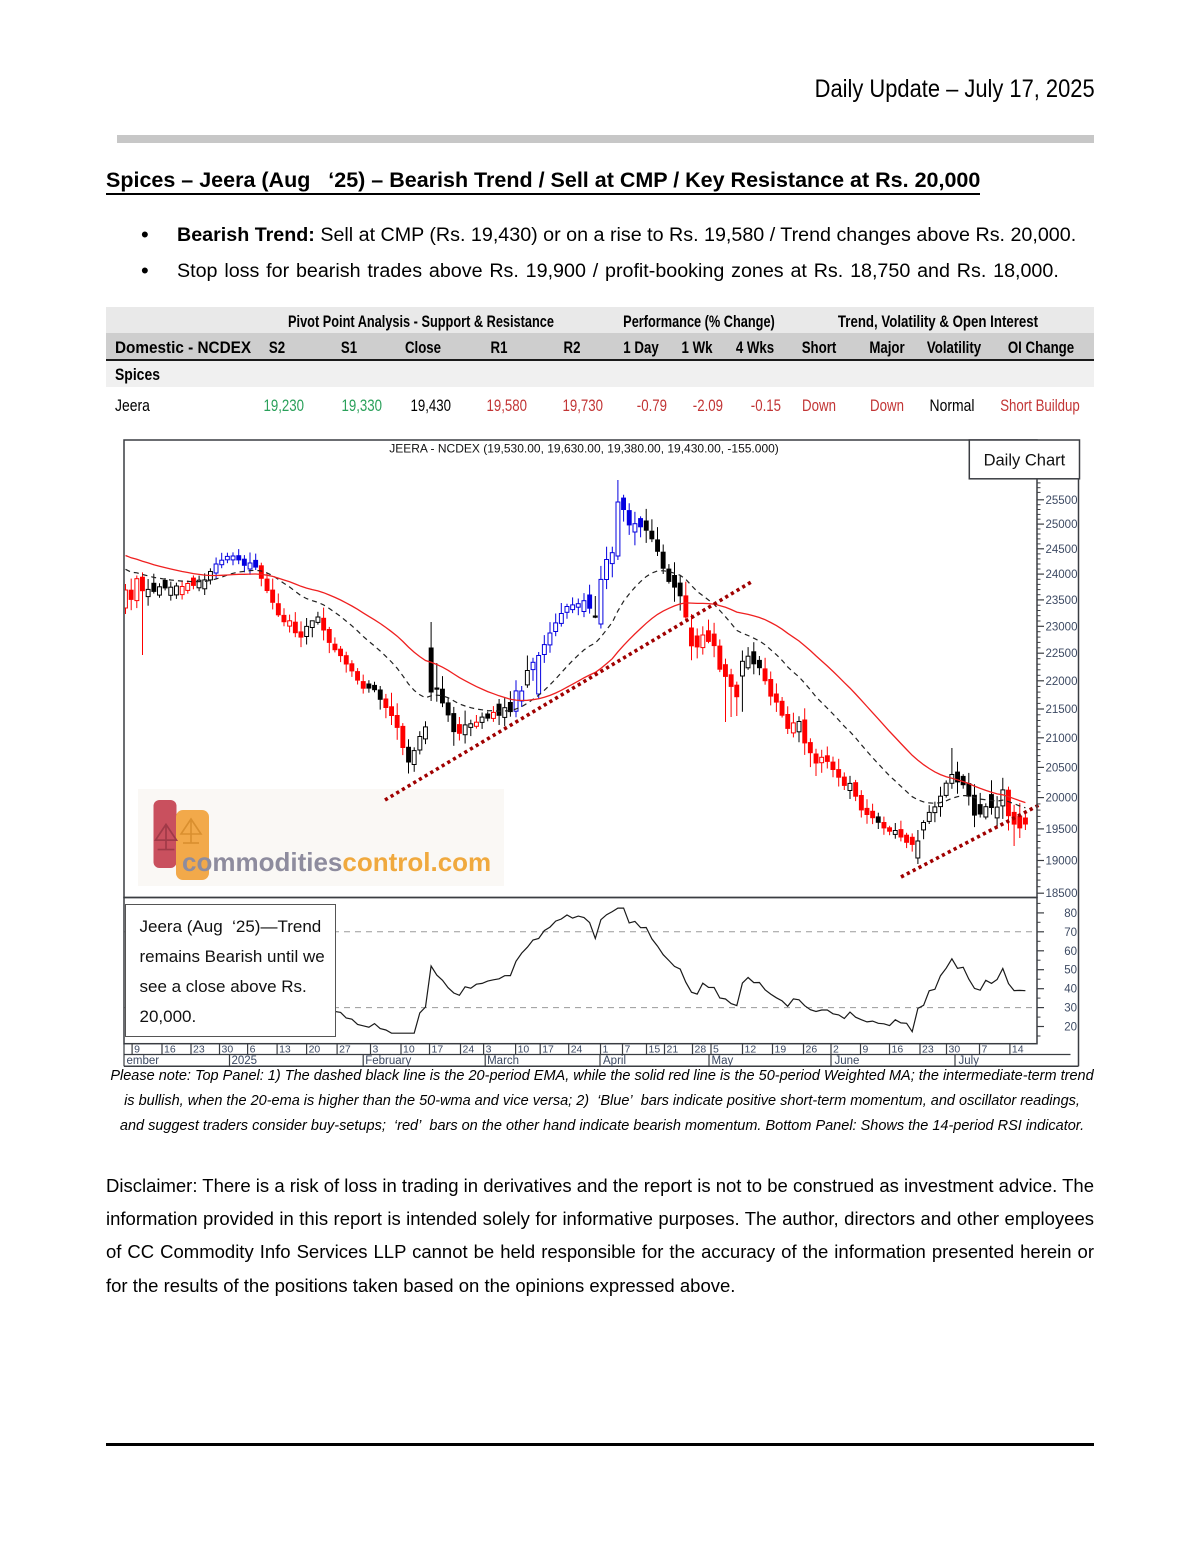 The height and width of the screenshot is (1553, 1200). I want to click on svg-text: 27, so click(345, 1049).